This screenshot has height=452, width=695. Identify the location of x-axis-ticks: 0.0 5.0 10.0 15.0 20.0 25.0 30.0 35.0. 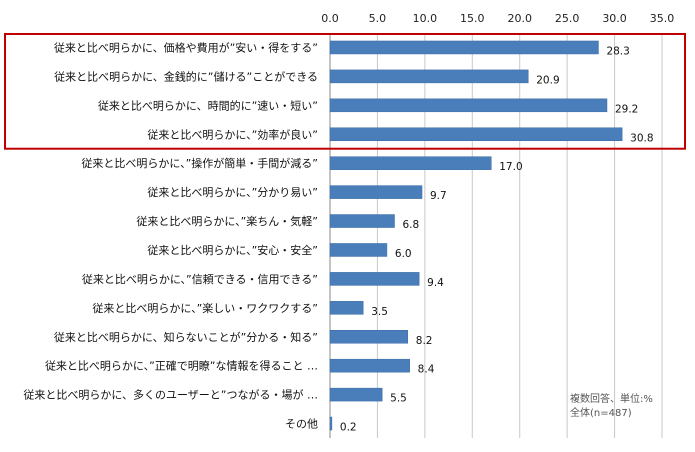
(497, 18).